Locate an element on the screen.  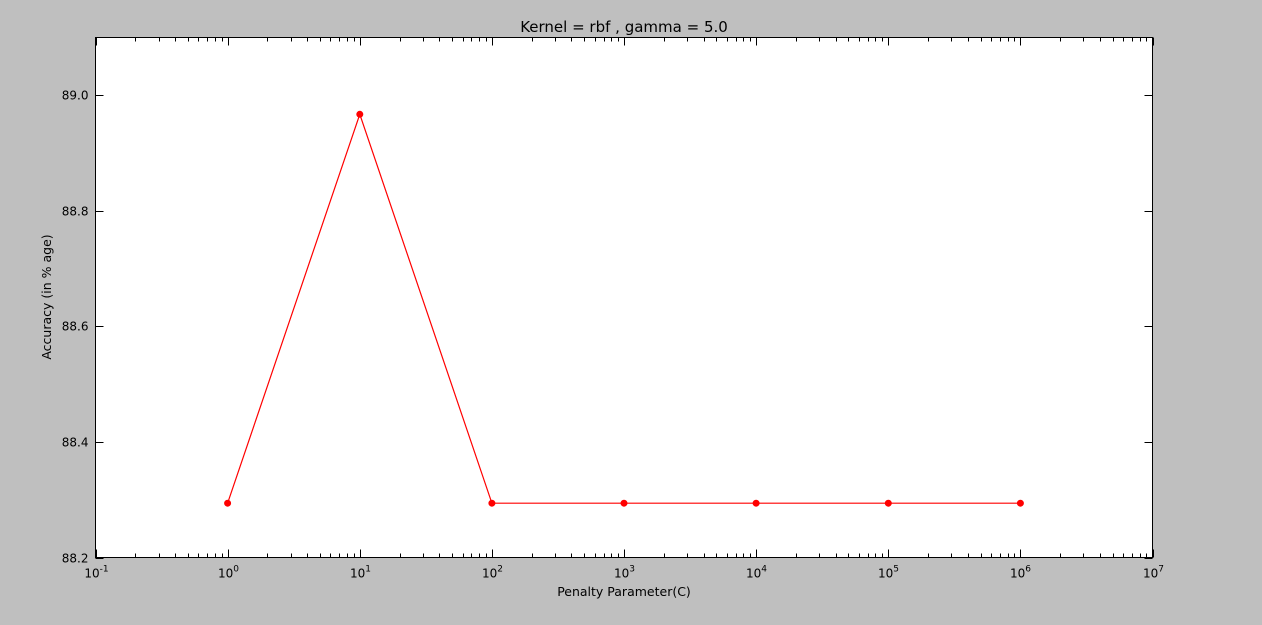
x-axis-label: Penalty Parameter(C) is located at coordinates (624, 591).